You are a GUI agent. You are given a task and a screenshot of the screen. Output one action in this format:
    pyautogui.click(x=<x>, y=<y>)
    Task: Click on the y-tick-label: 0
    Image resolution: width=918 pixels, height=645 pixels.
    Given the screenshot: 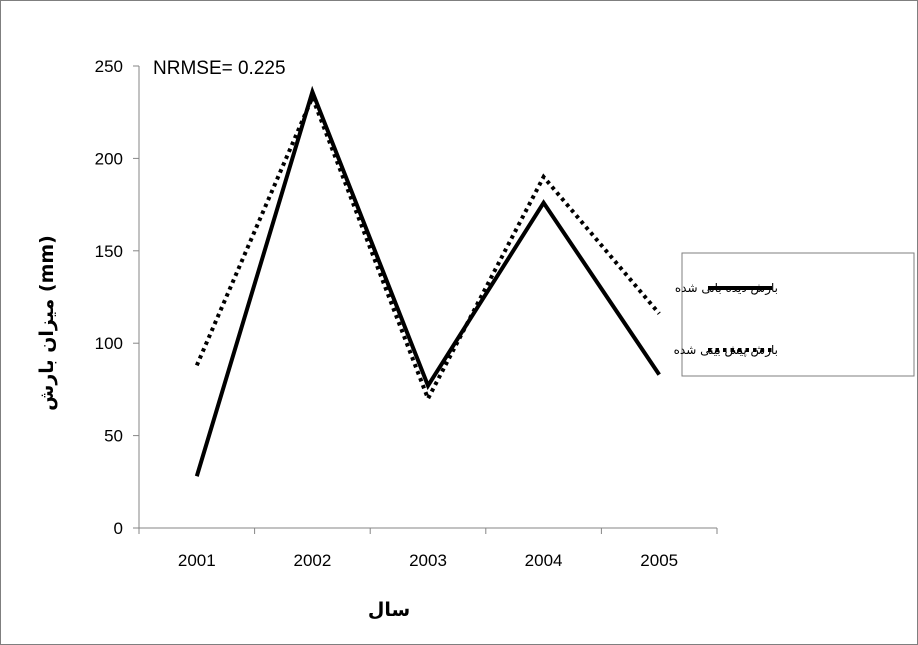 What is the action you would take?
    pyautogui.click(x=118, y=528)
    